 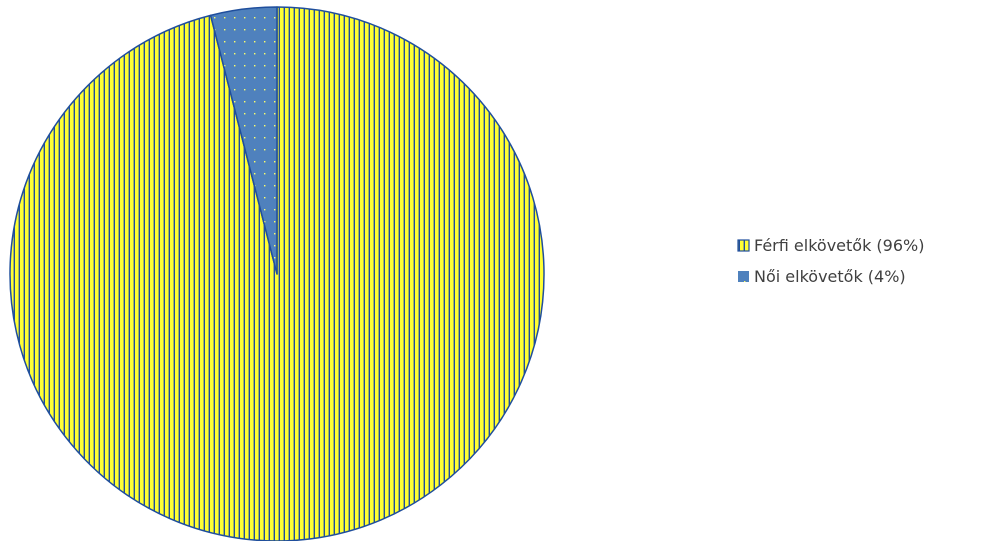 What do you see at coordinates (839, 245) in the screenshot?
I see `legend-label-1: Férfi elkövetők (96%)` at bounding box center [839, 245].